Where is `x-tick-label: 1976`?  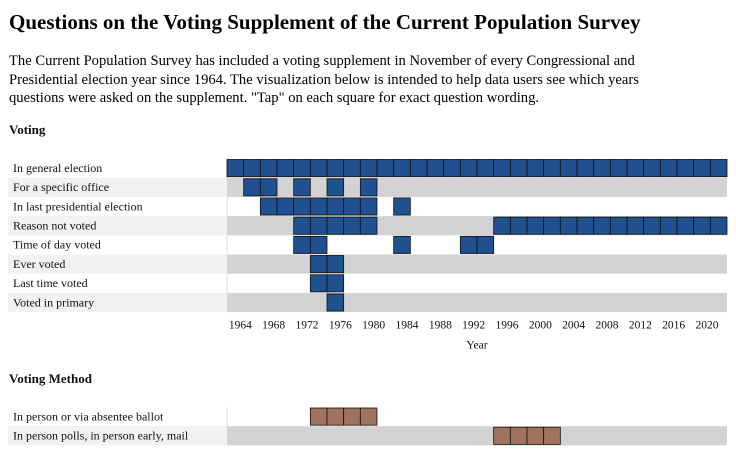 x-tick-label: 1976 is located at coordinates (340, 326).